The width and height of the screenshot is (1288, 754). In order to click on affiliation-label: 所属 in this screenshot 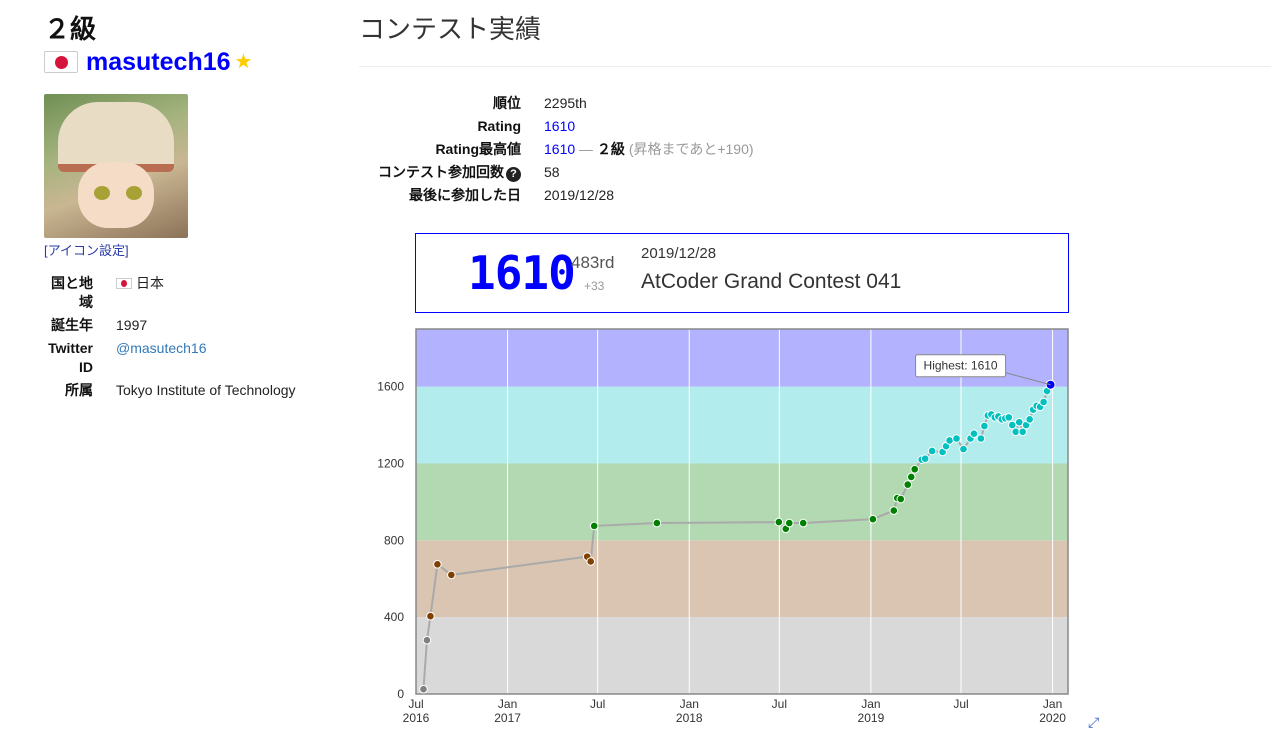, I will do `click(79, 390)`.